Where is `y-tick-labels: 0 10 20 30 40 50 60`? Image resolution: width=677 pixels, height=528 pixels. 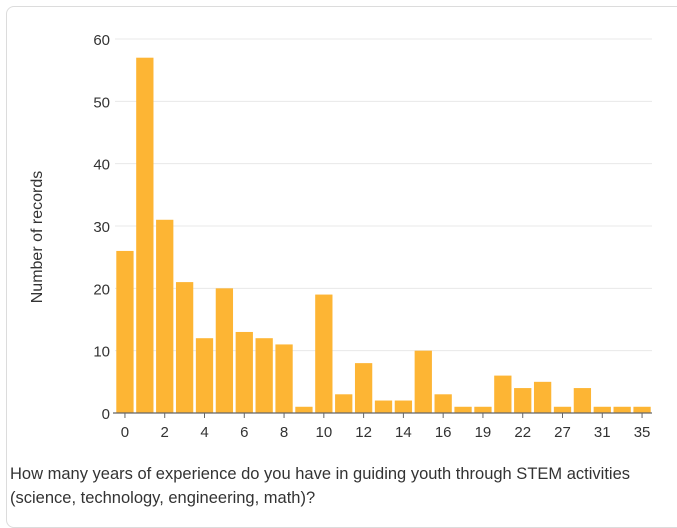
y-tick-labels: 0 10 20 30 40 50 60 is located at coordinates (101, 227).